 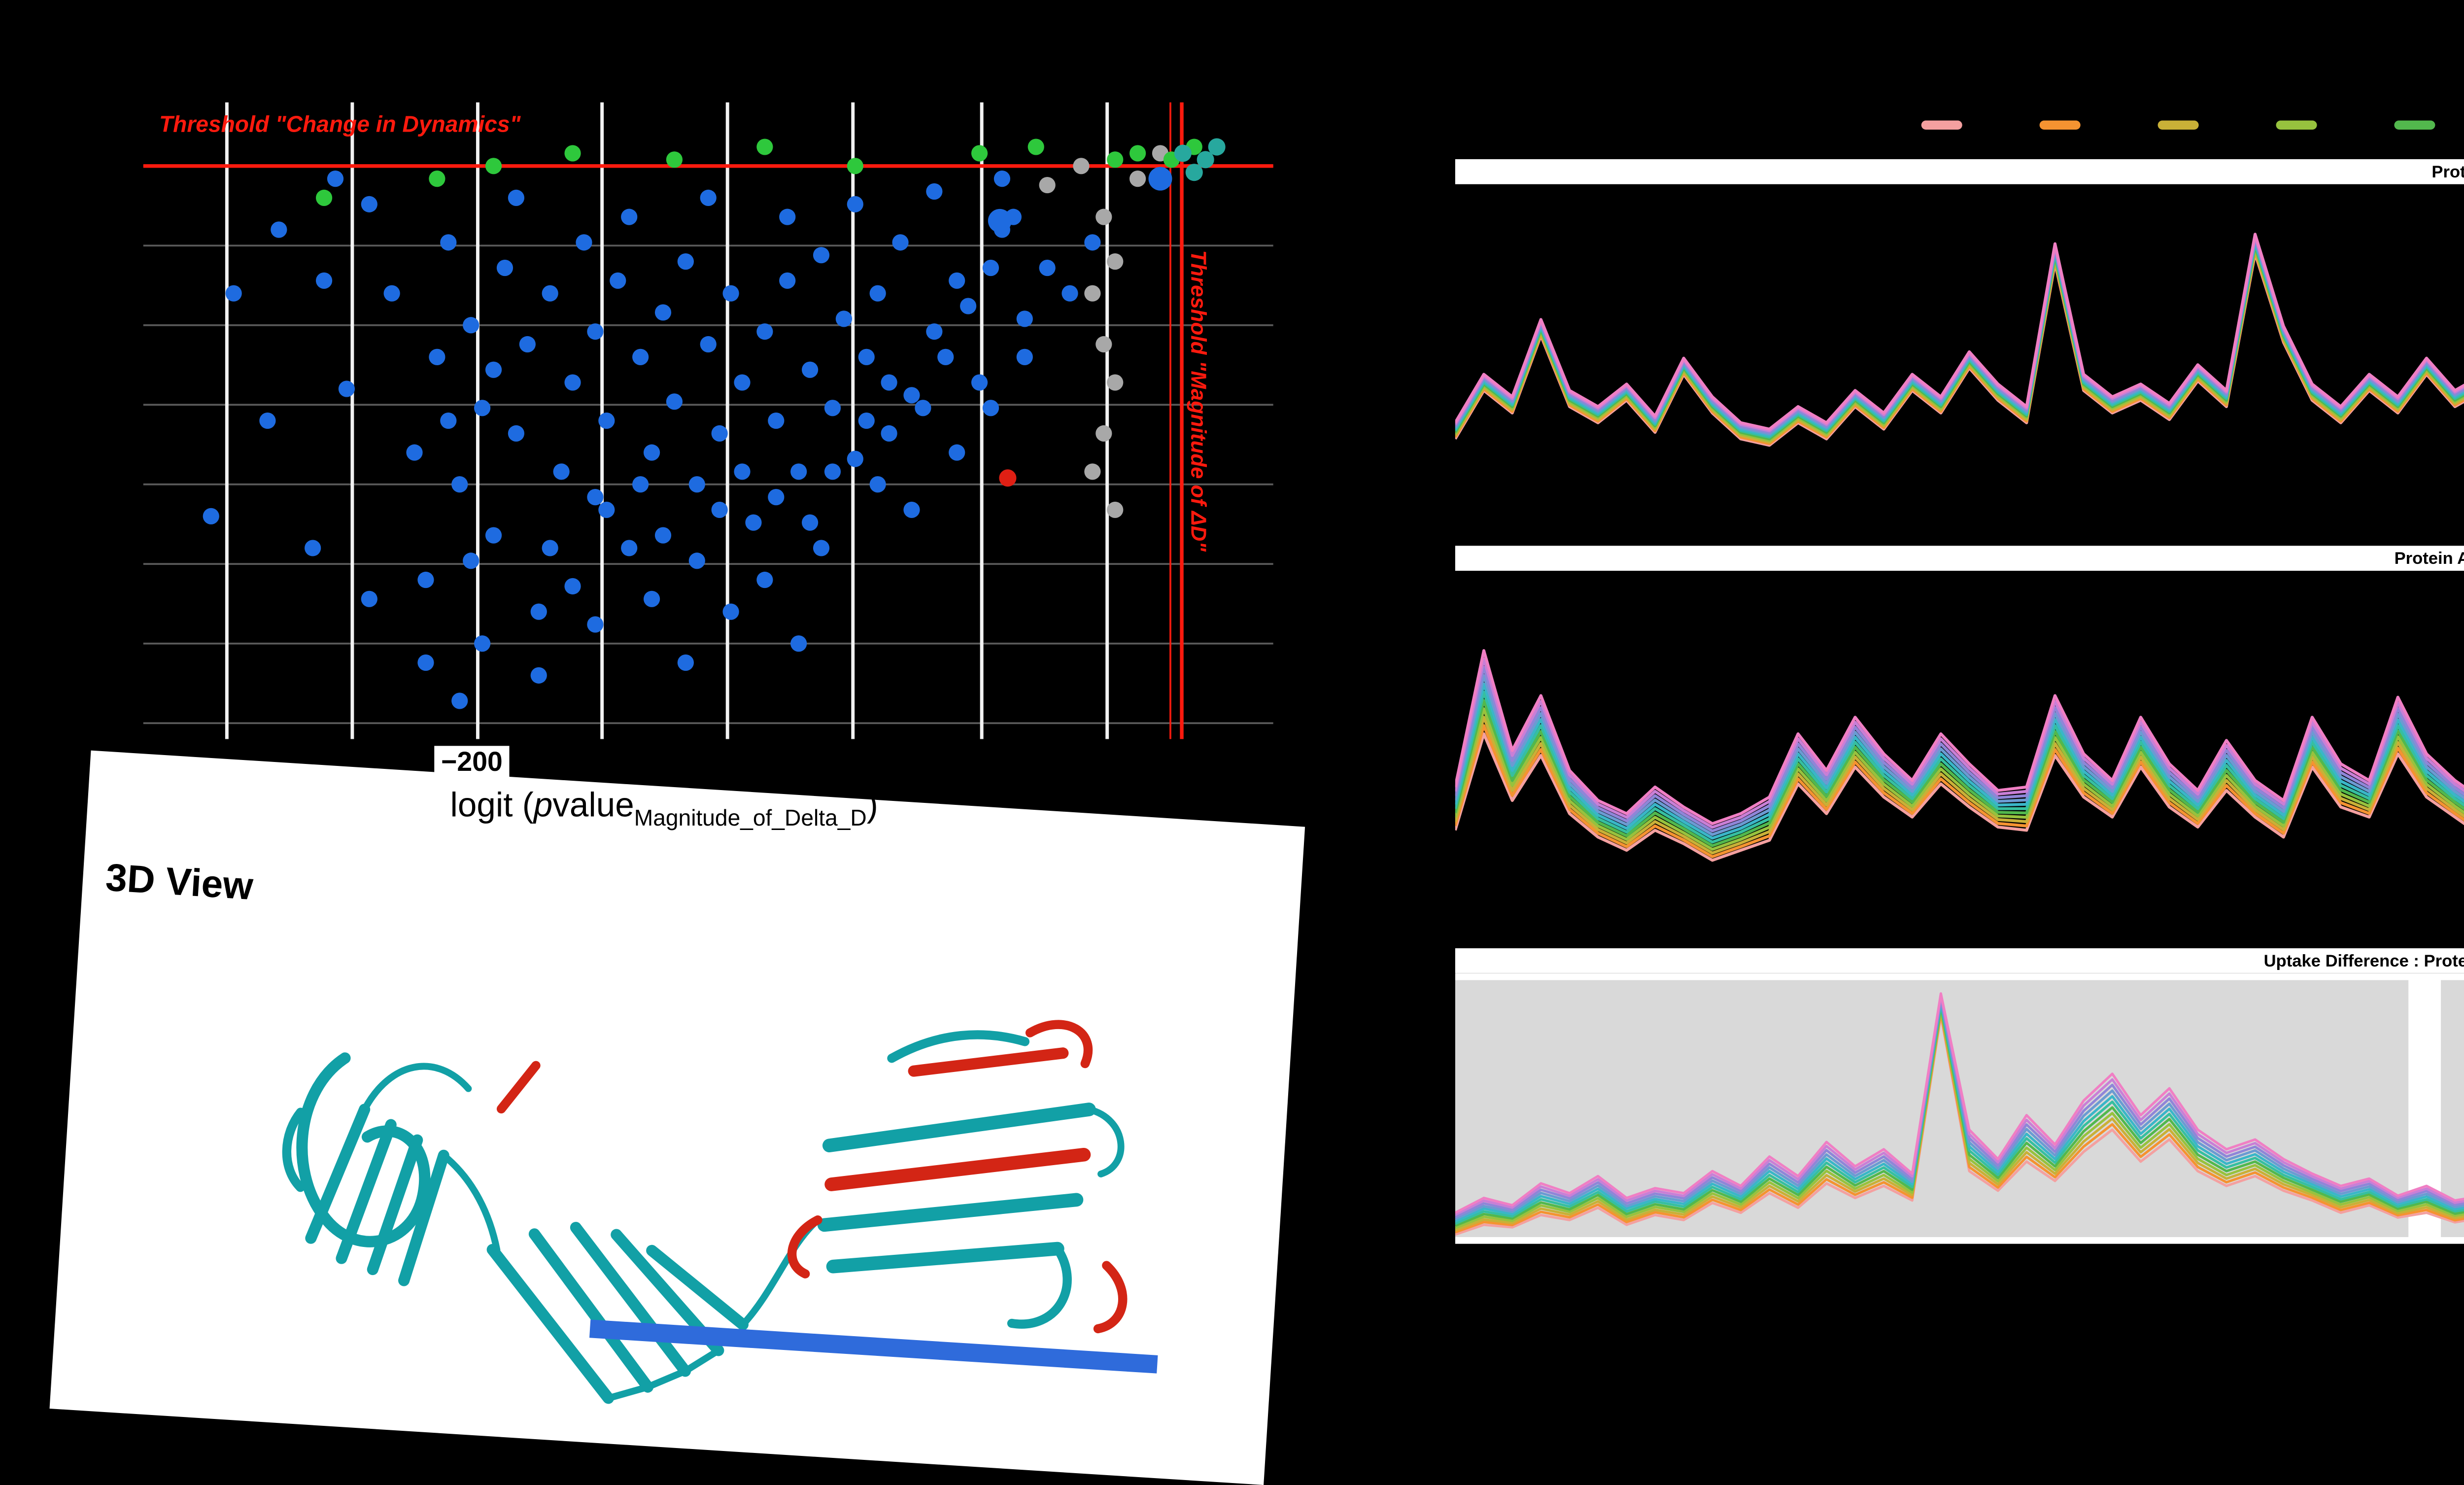 What do you see at coordinates (492, 806) in the screenshot?
I see `axis-label-prefix: logit (` at bounding box center [492, 806].